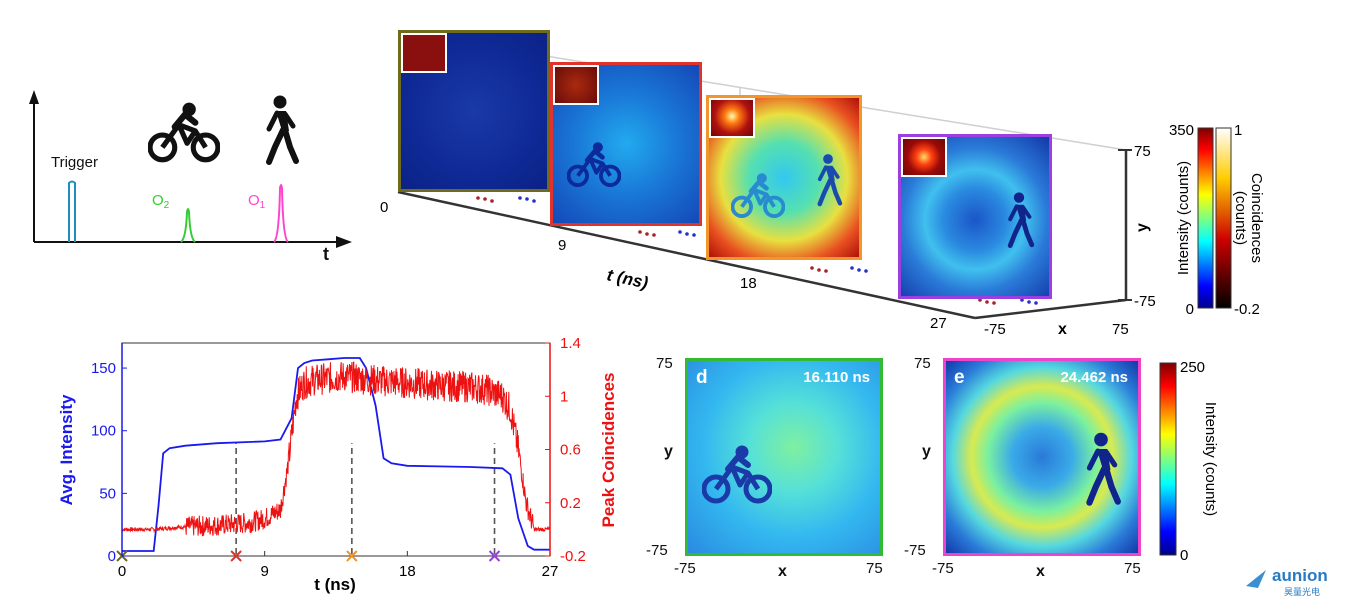 This screenshot has width=1352, height=605. Describe the element at coordinates (365, 498) in the screenshot. I see `vline-group` at that location.